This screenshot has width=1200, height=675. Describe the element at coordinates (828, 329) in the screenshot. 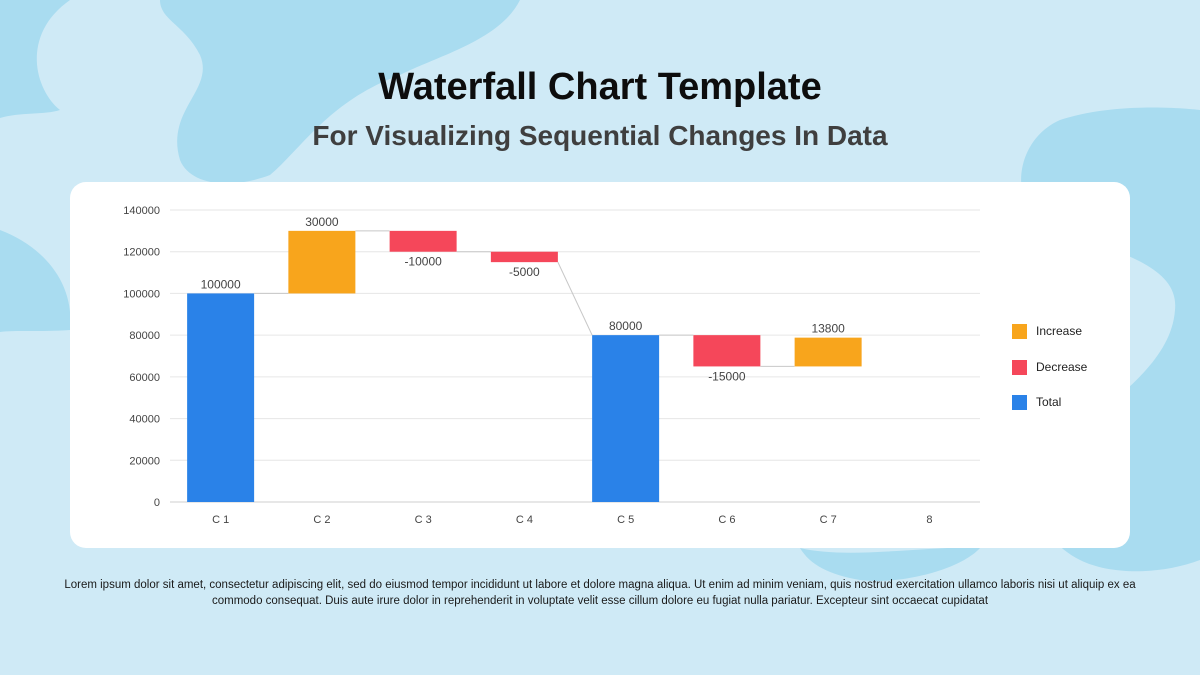

I see `data-label: 13800` at that location.